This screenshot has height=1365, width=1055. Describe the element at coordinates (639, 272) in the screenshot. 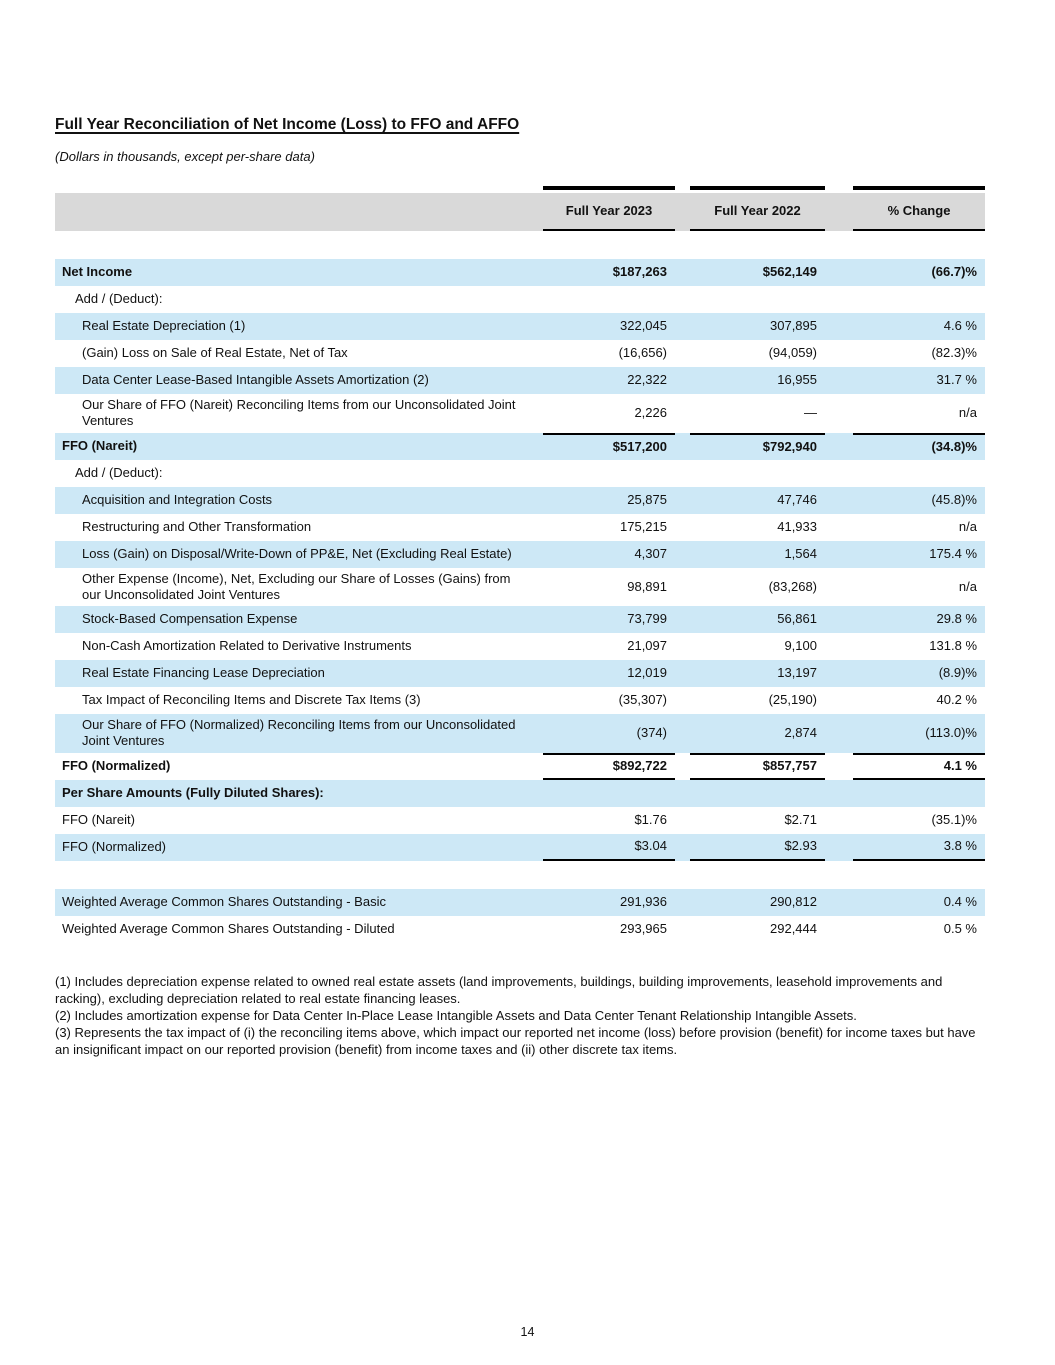

I see `cell-fy2023: $187,263` at that location.